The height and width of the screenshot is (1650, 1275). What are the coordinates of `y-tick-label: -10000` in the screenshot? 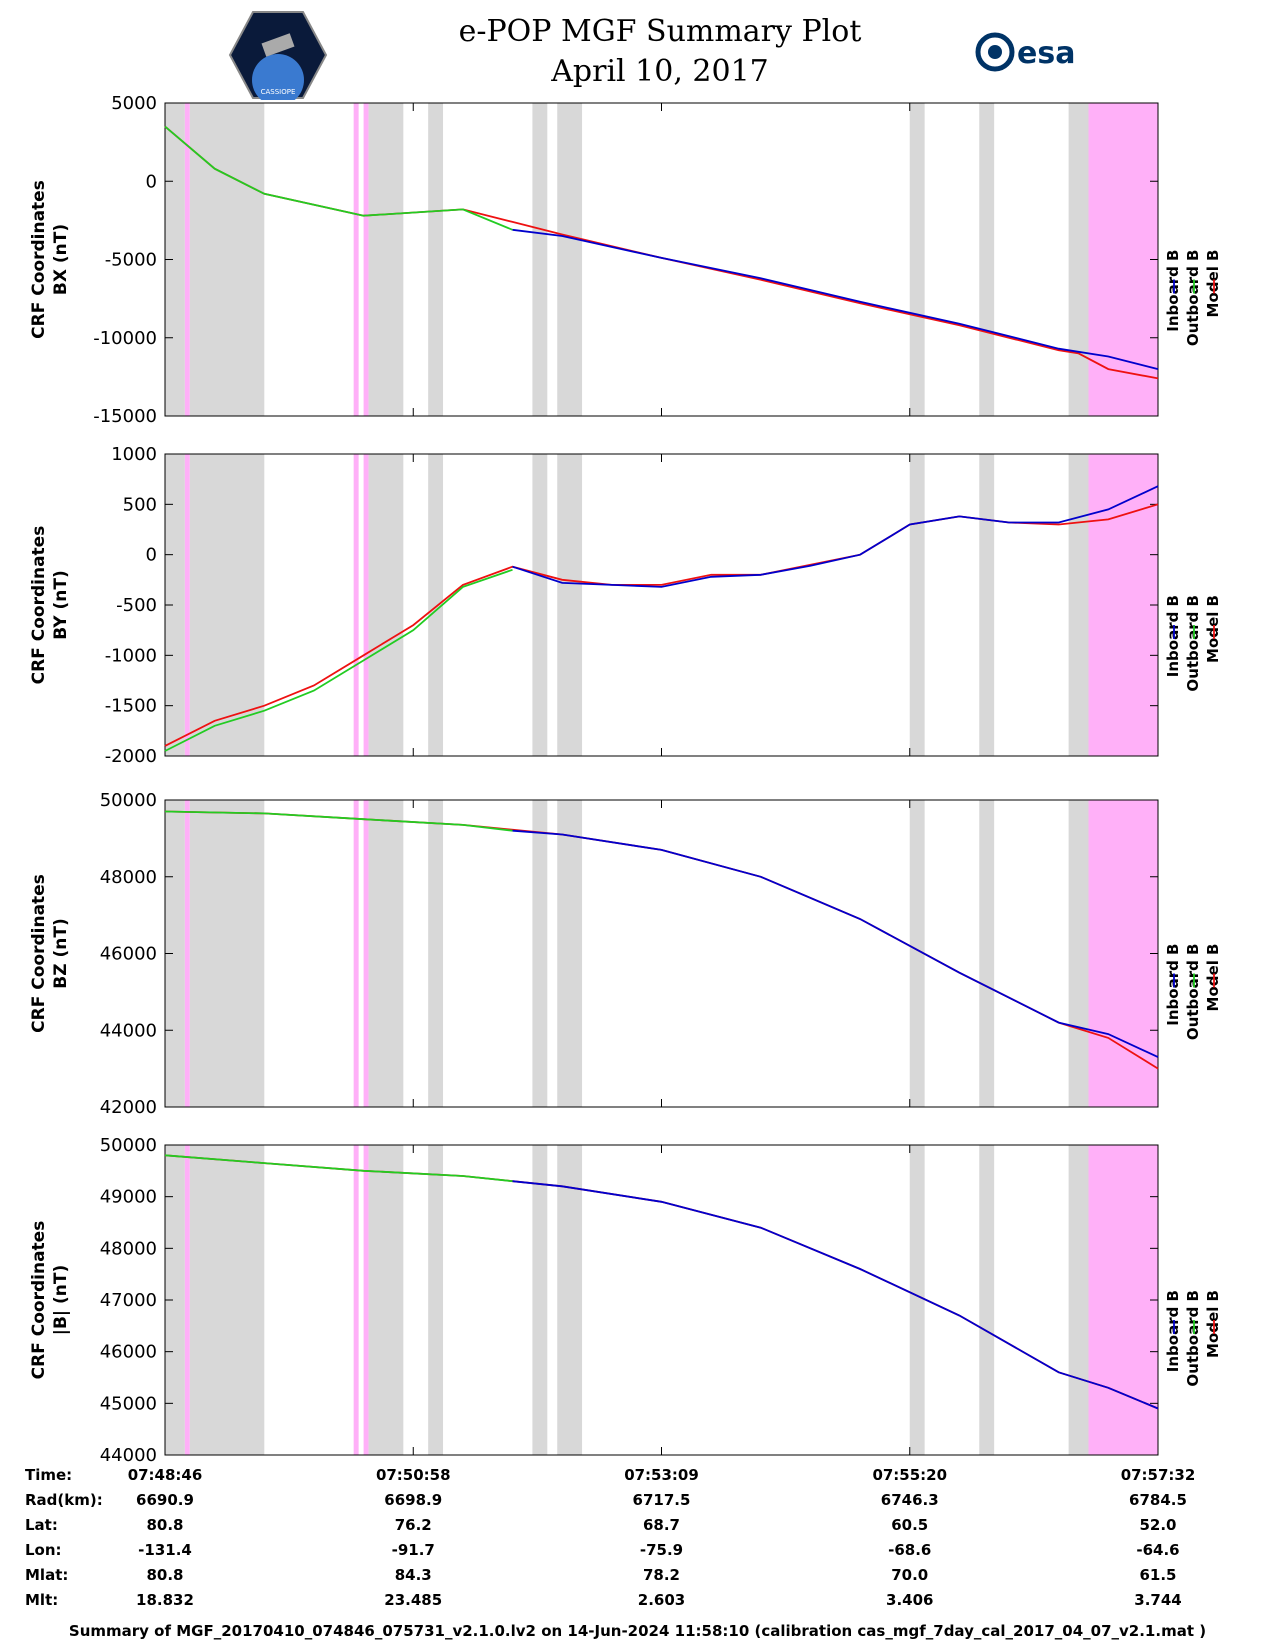 It's located at (125, 338).